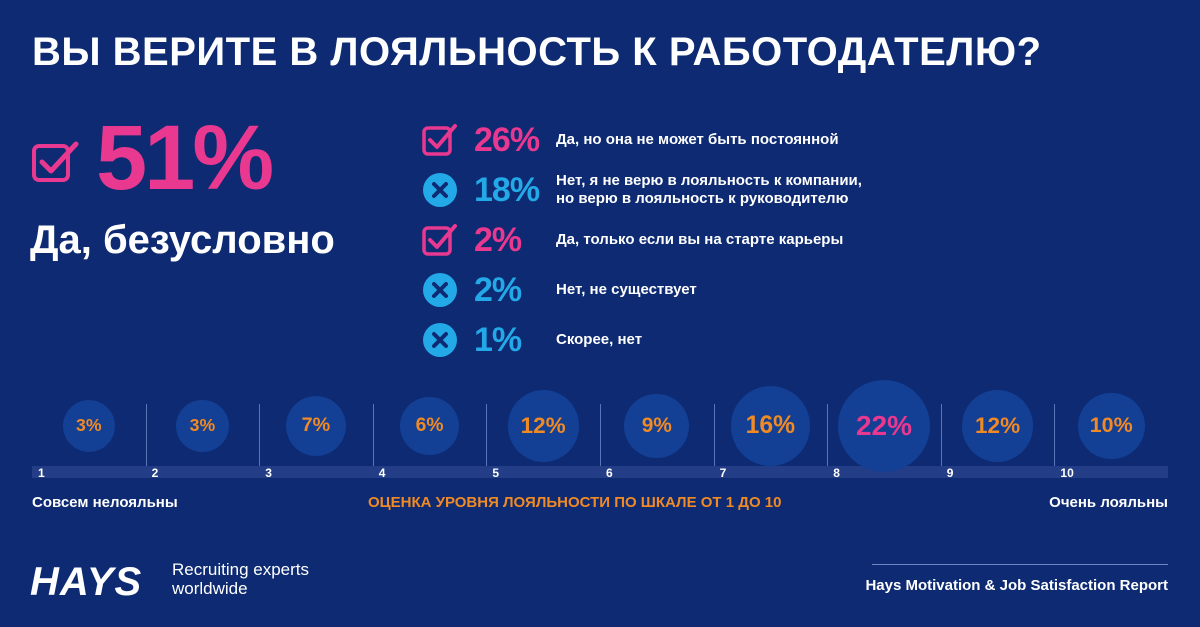 The image size is (1200, 627). What do you see at coordinates (182, 240) in the screenshot?
I see `main-label: Да, безусловно` at bounding box center [182, 240].